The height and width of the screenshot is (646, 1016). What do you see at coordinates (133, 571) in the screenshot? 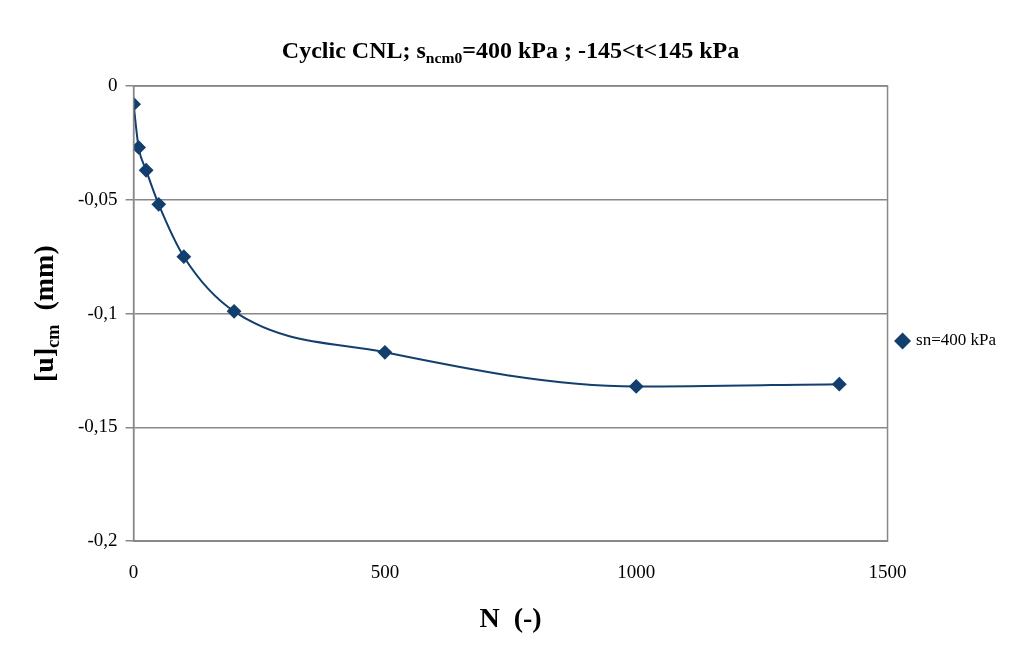
I see `x-tick-label: 0` at bounding box center [133, 571].